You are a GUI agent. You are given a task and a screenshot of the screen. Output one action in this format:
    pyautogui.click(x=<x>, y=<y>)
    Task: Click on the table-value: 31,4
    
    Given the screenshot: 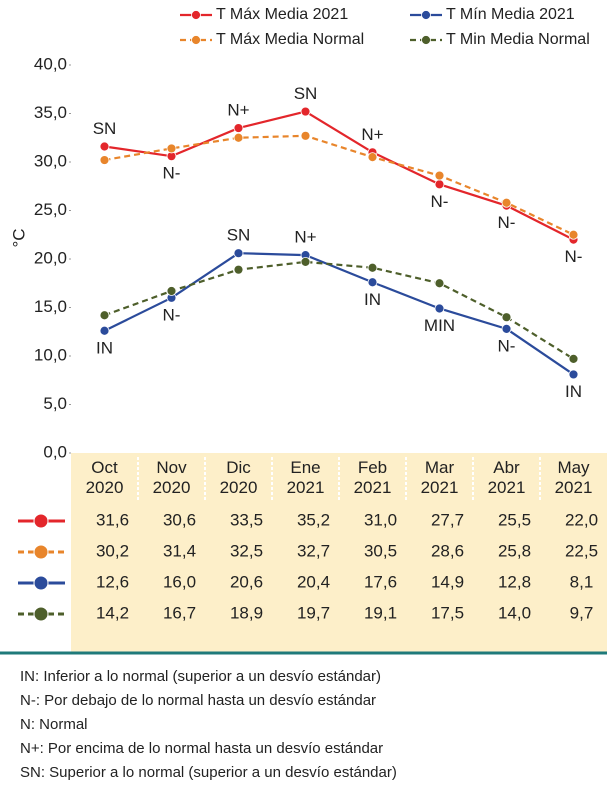 What is the action you would take?
    pyautogui.click(x=179, y=550)
    